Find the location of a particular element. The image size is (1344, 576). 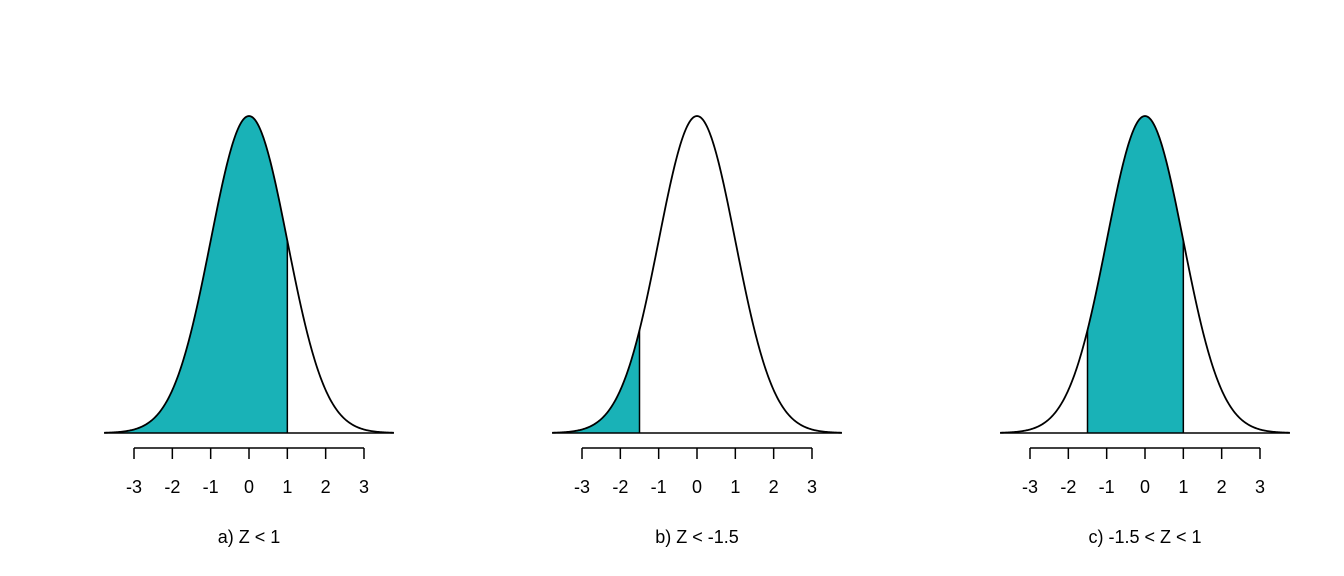

caption: a) Z < 1 is located at coordinates (249, 537).